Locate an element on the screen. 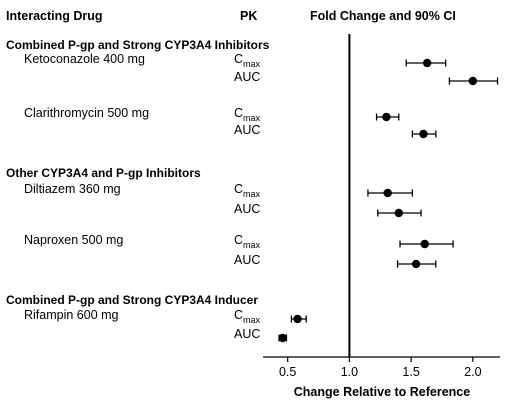 This screenshot has height=407, width=510. group-label: Combined P-gp and Strong CYP3A4 Inducer is located at coordinates (132, 300).